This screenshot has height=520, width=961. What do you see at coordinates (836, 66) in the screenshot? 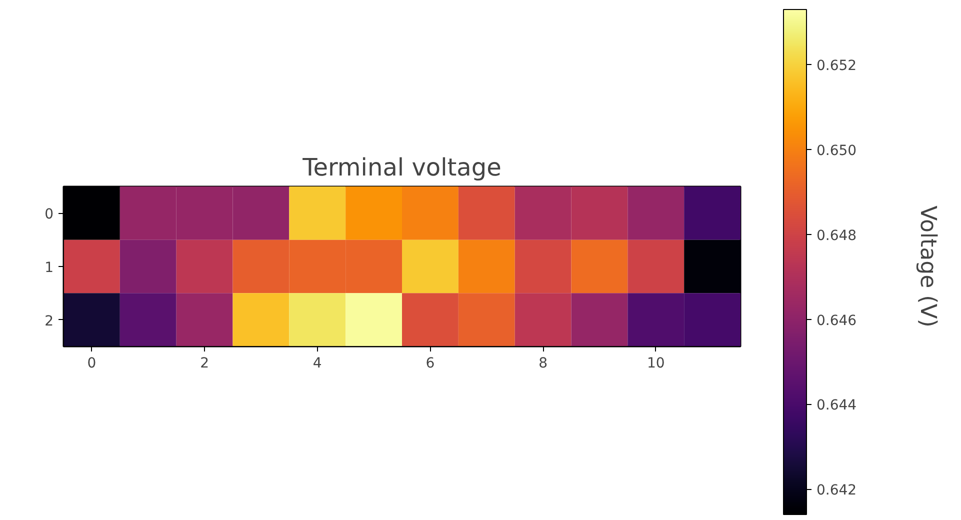
I see `color-bar-label: 0.652` at bounding box center [836, 66].